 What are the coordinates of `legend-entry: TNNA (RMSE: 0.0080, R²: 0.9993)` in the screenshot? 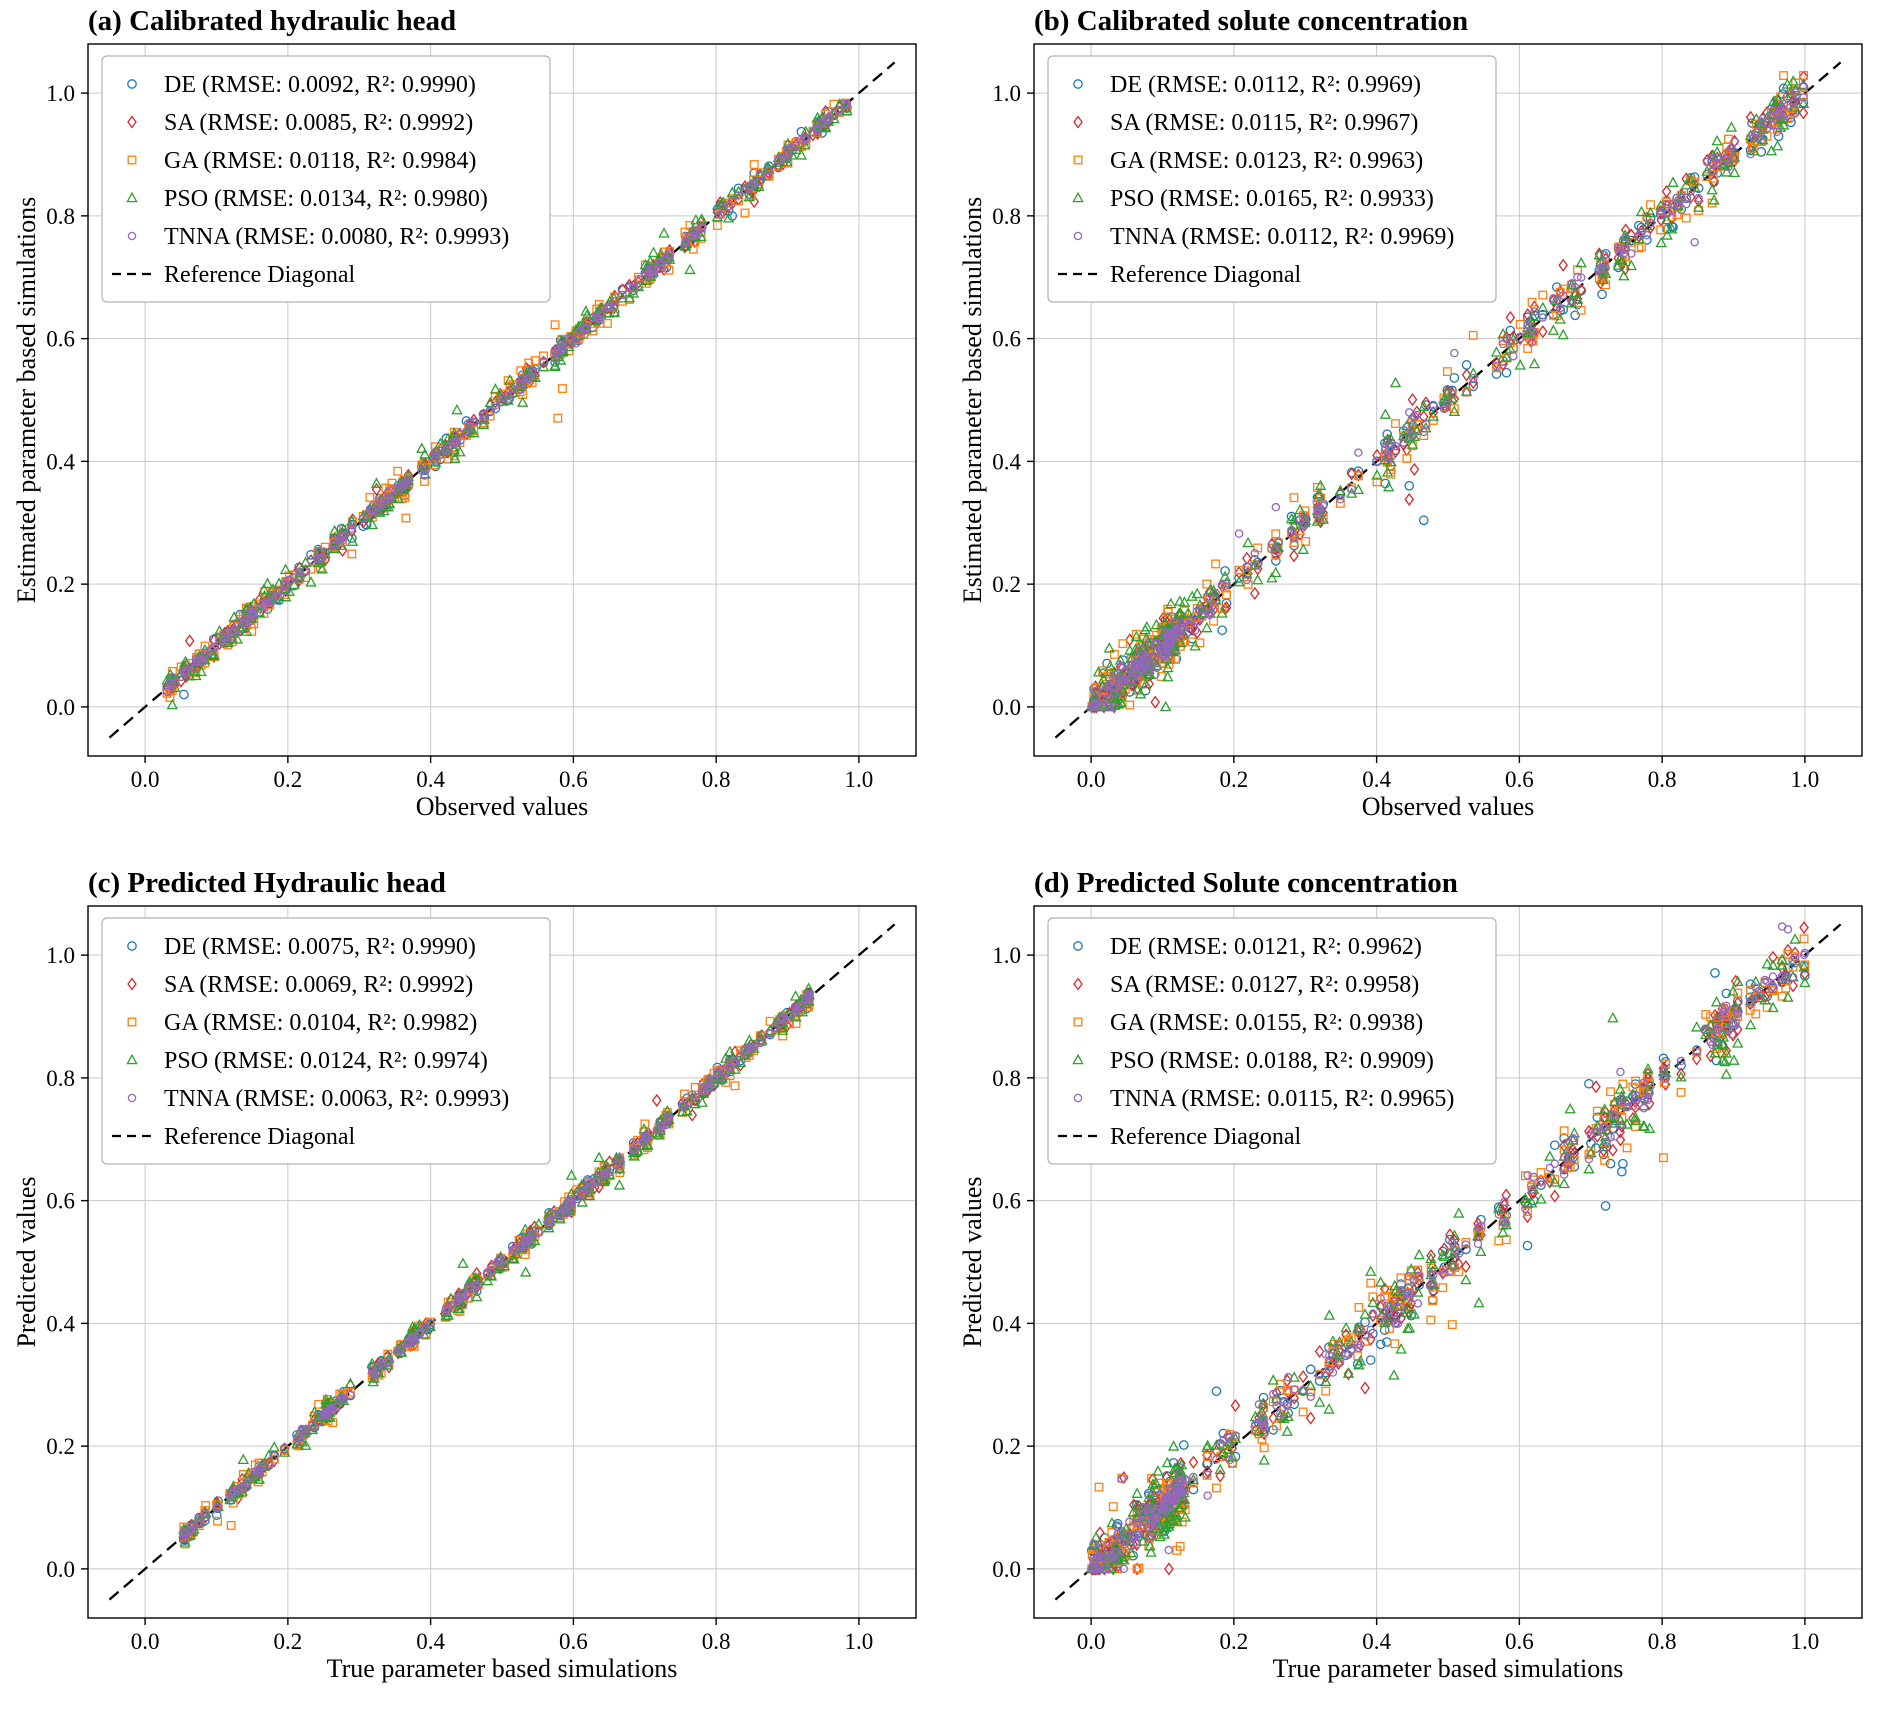 It's located at (318, 237).